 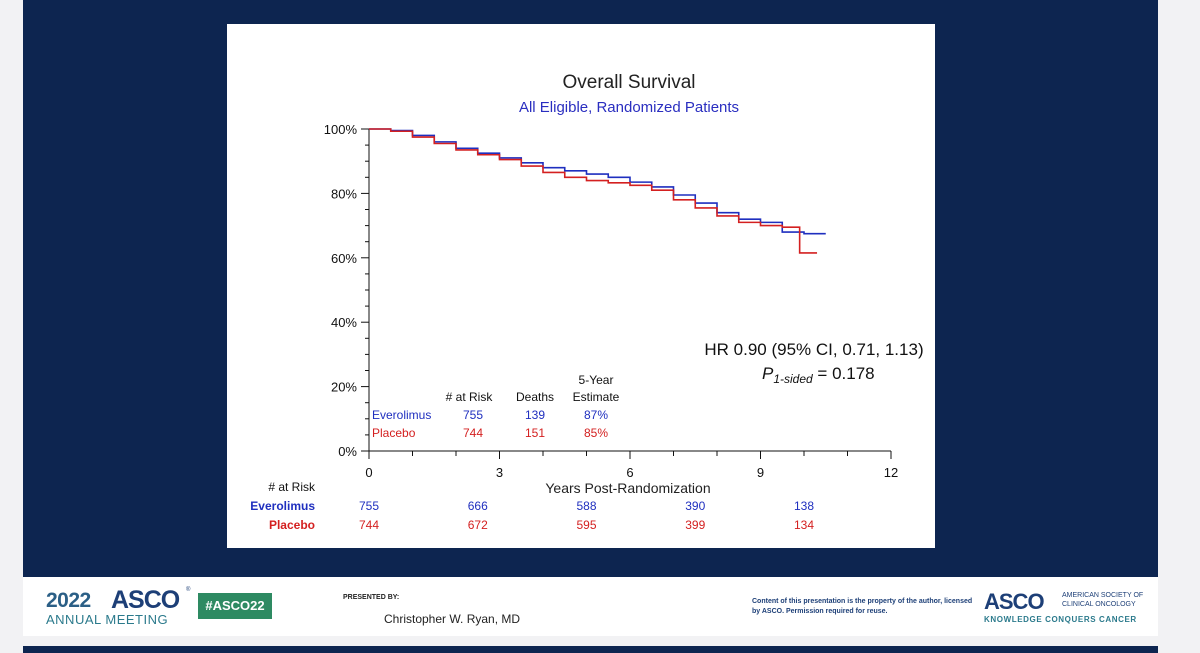 I want to click on registered-mark: ®, so click(x=188, y=590).